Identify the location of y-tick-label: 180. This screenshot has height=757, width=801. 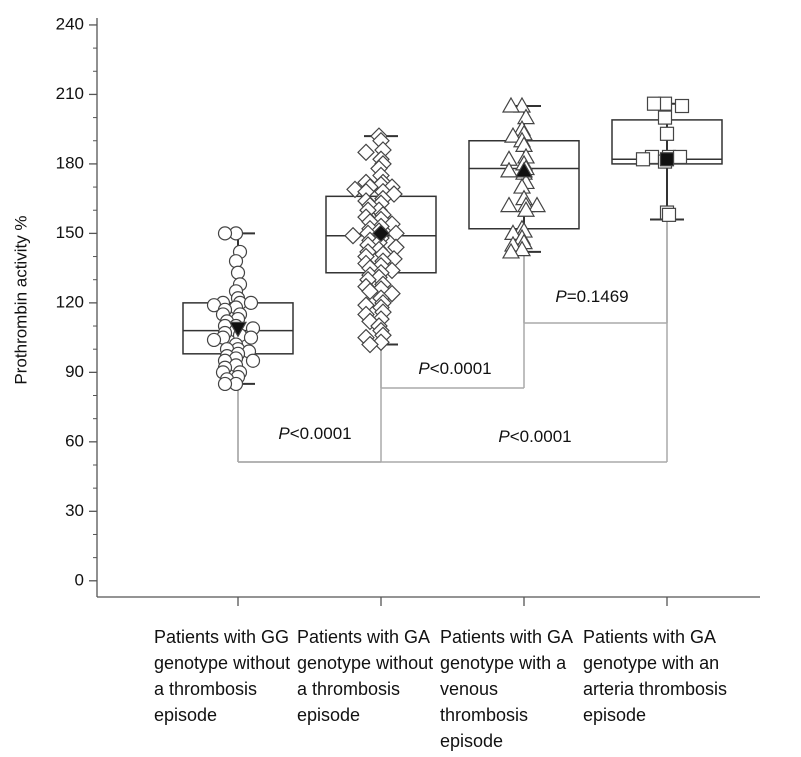
(70, 162).